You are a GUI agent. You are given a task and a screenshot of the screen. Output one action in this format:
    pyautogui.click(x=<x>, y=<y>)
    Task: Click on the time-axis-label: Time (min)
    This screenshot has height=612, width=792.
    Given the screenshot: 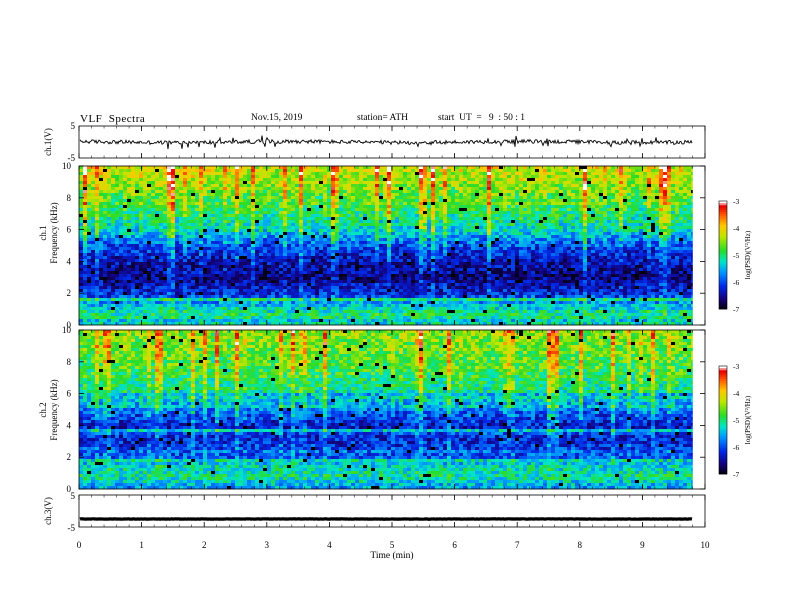 What is the action you would take?
    pyautogui.click(x=391, y=555)
    